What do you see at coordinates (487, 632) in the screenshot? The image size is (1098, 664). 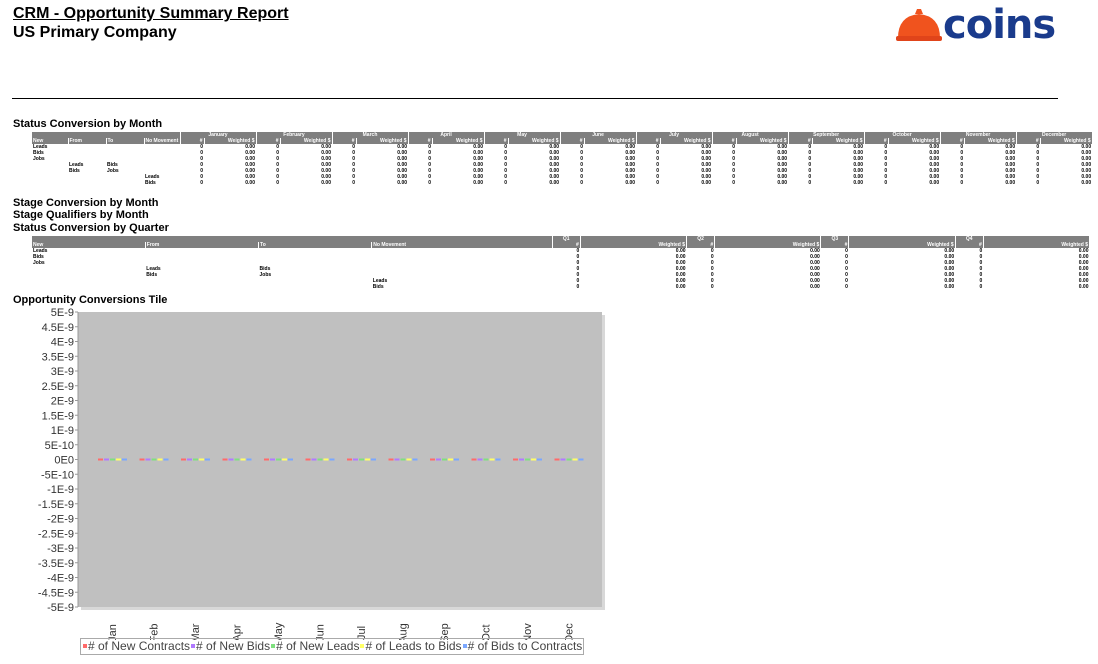 I see `x-tick-label: Oct` at bounding box center [487, 632].